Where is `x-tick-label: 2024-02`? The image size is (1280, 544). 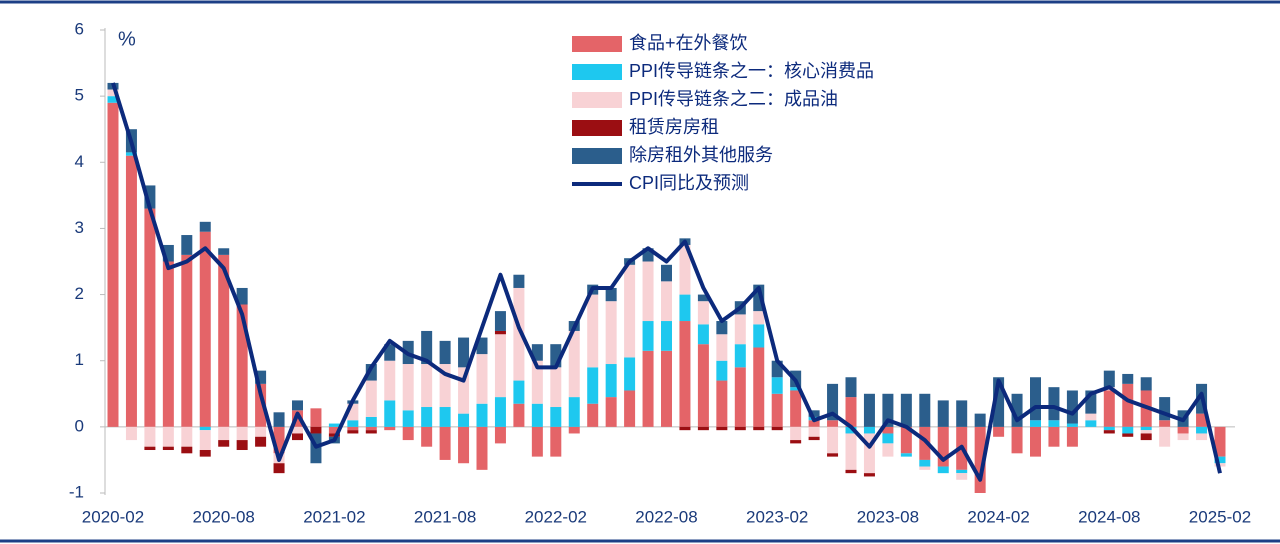 x-tick-label: 2024-02 is located at coordinates (998, 516).